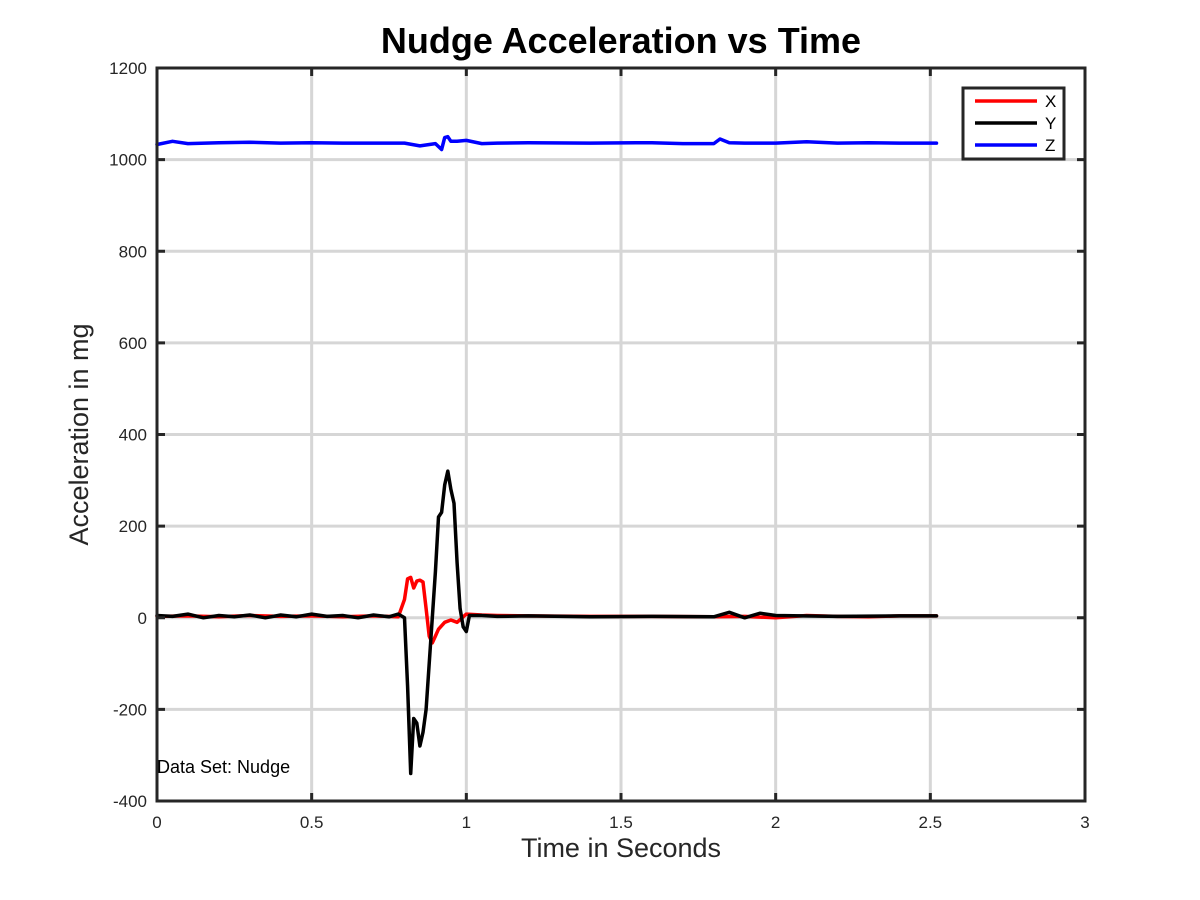 This screenshot has width=1200, height=900. I want to click on y-tick-label: -200, so click(130, 709).